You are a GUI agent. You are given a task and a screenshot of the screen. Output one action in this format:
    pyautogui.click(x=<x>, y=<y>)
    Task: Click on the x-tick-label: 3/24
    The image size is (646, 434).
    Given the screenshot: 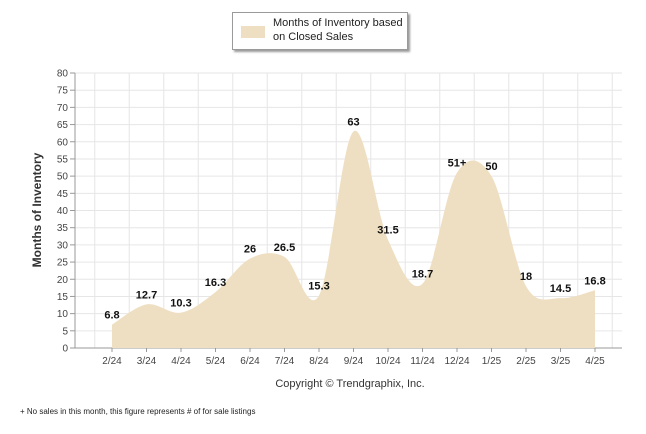 What is the action you would take?
    pyautogui.click(x=147, y=361)
    